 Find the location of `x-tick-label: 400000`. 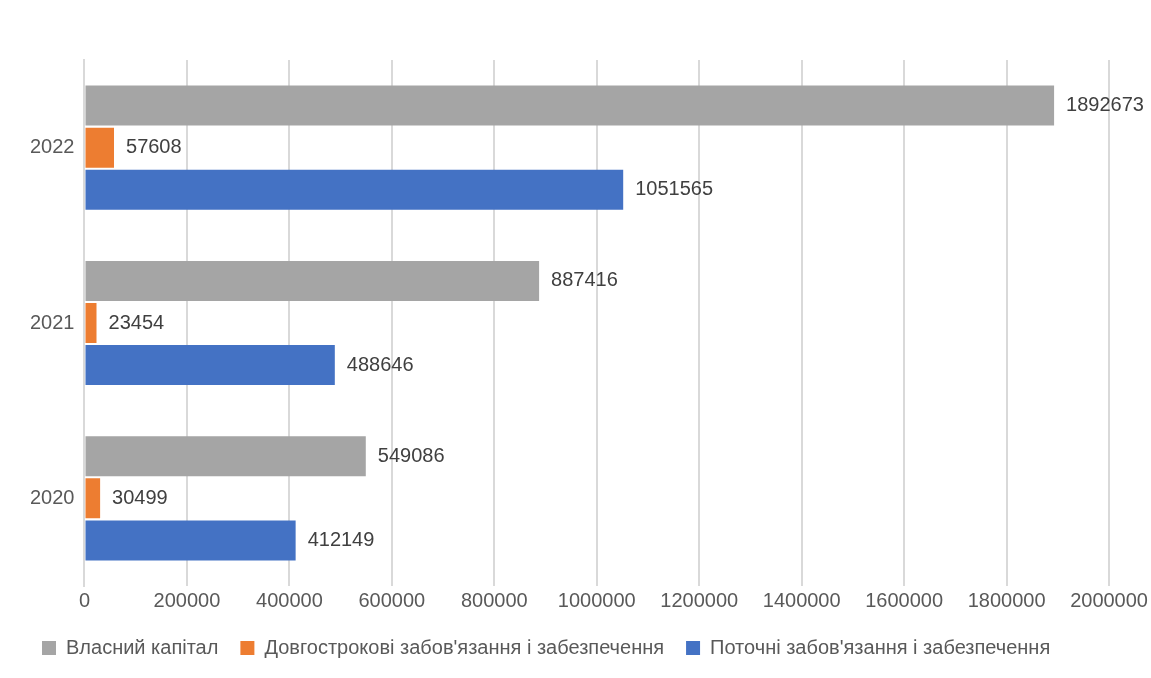

x-tick-label: 400000 is located at coordinates (289, 599).